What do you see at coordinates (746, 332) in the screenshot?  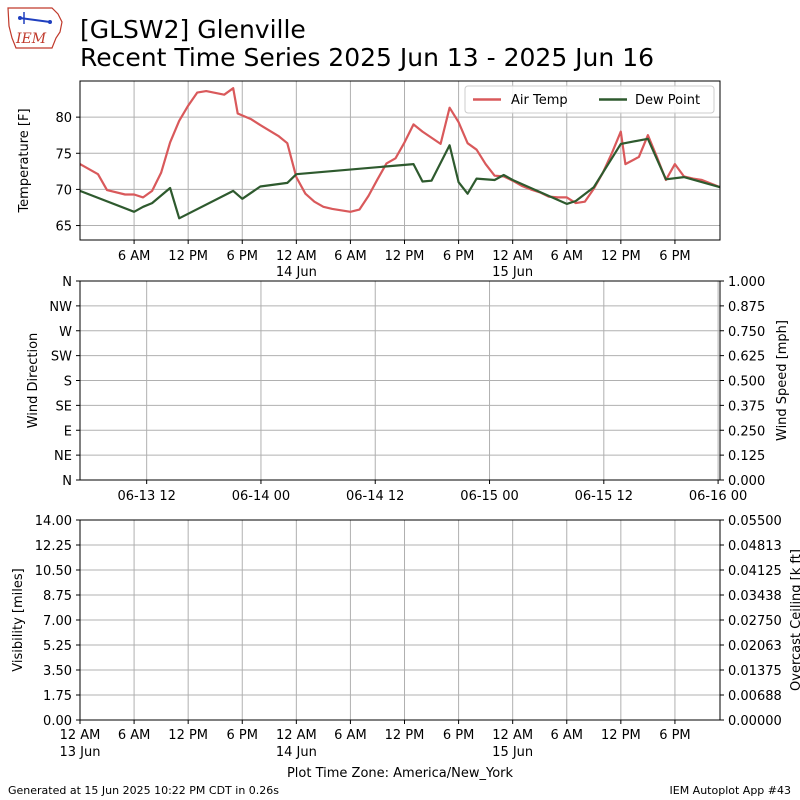 I see `wind-speed-tick-label: 0.750` at bounding box center [746, 332].